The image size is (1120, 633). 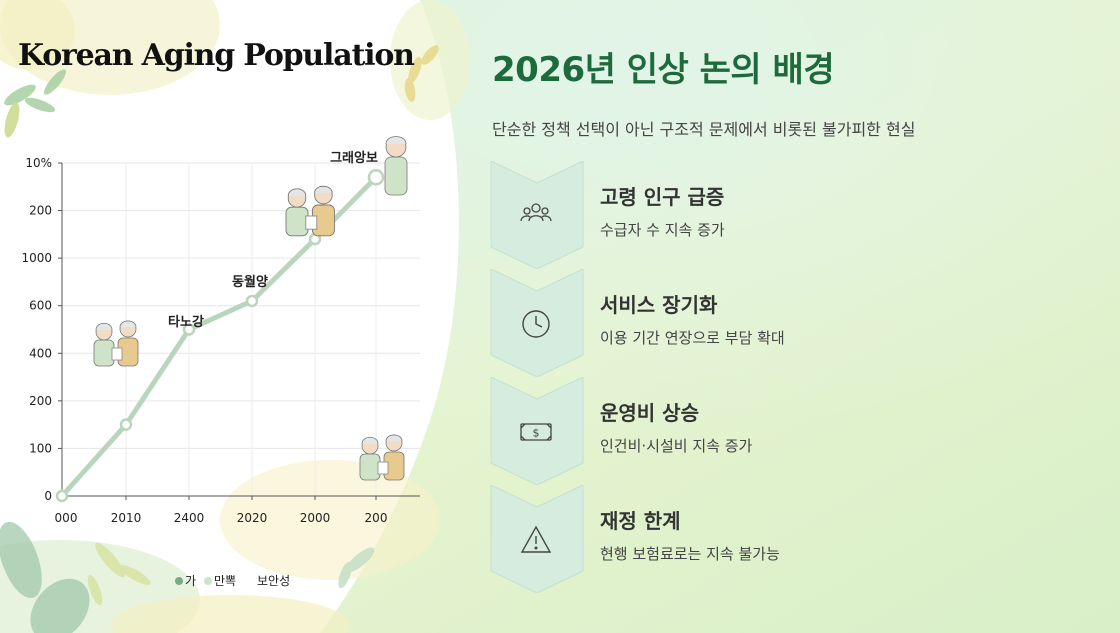 I want to click on reason-description: 인건비·시설비 지속 증가, so click(x=676, y=446).